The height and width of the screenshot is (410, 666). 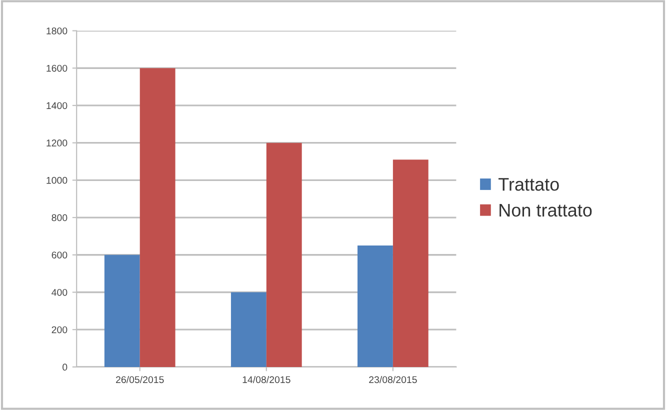 I want to click on legend-label: Non trattato, so click(x=546, y=210).